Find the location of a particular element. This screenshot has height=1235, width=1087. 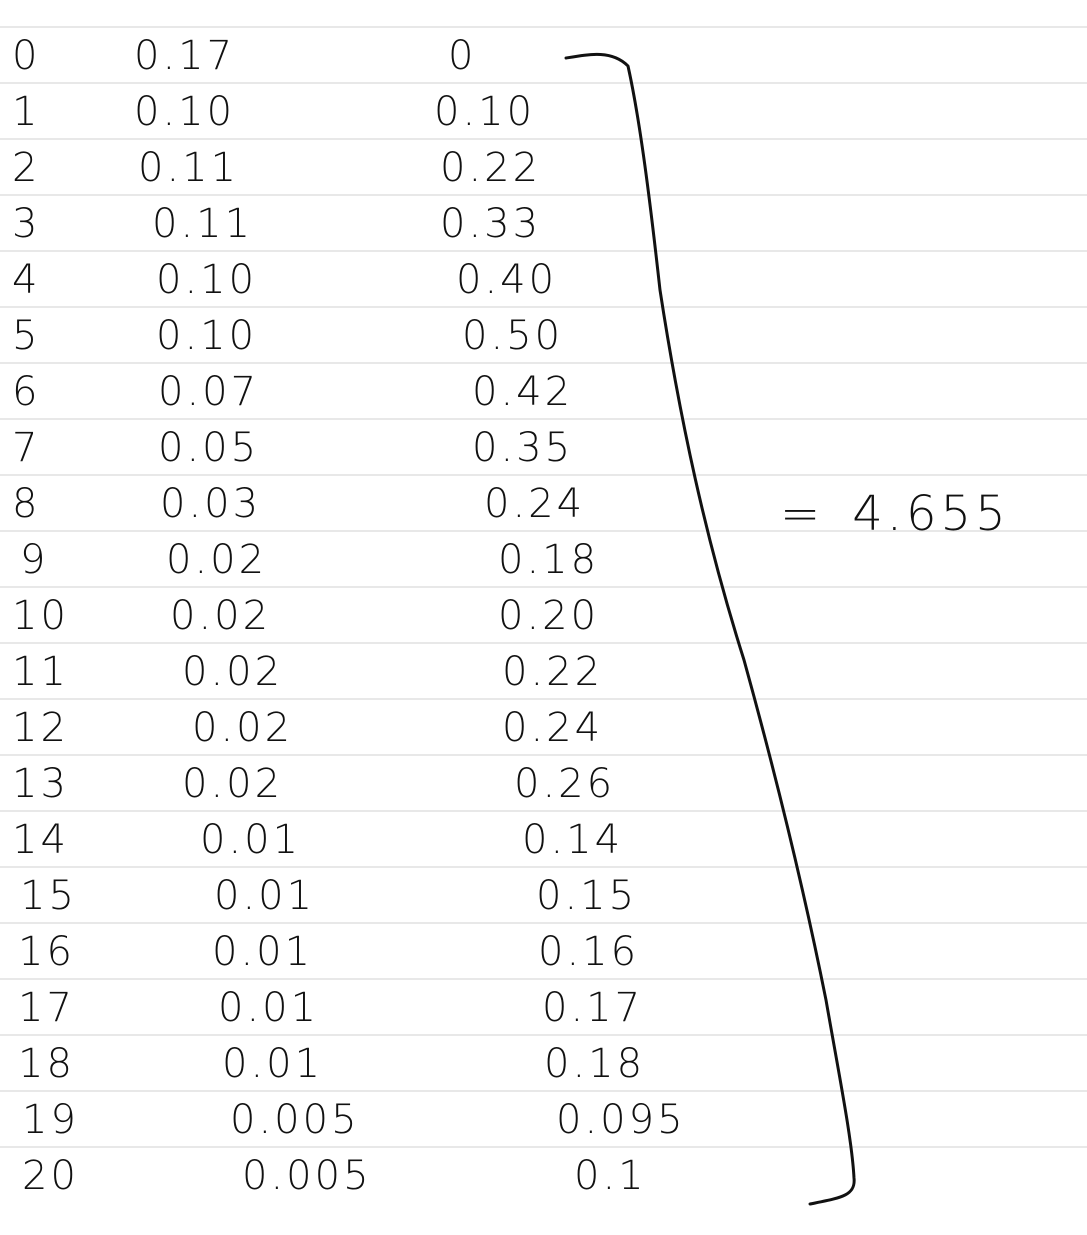

probability-value: 0.17 is located at coordinates (185, 56).